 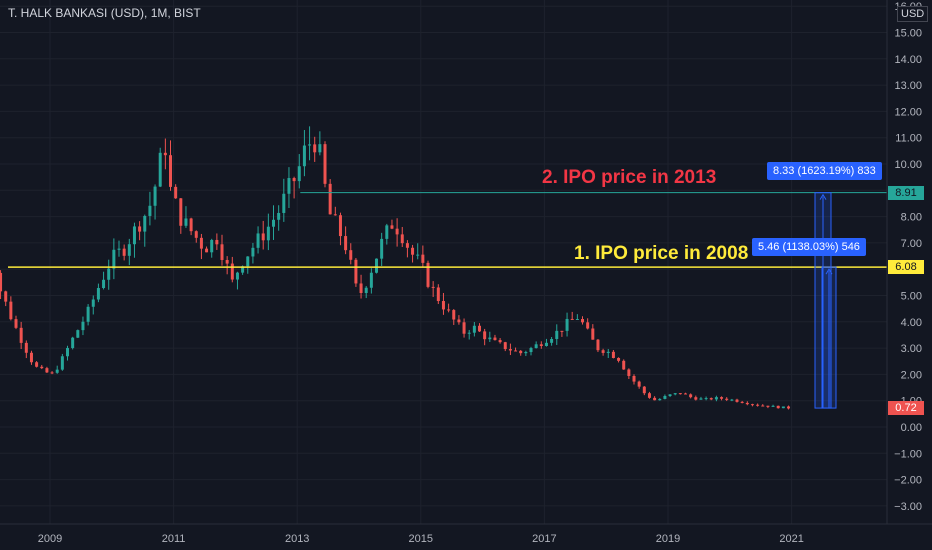 What do you see at coordinates (913, 14) in the screenshot?
I see `currency-badge: USD` at bounding box center [913, 14].